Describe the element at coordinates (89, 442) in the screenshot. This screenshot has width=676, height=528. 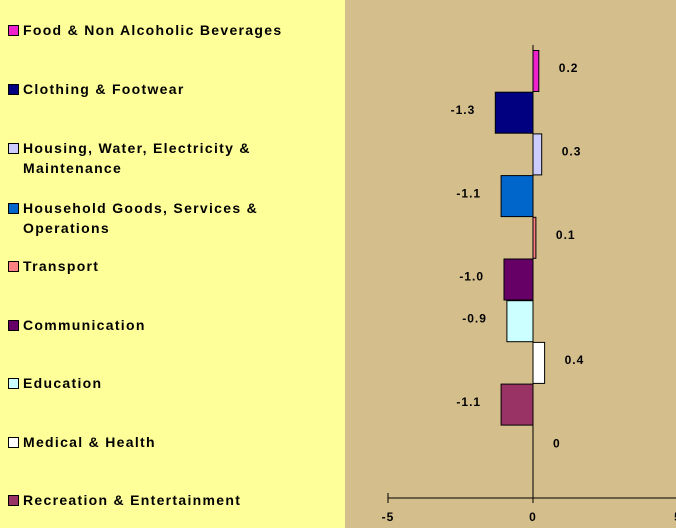
I see `legend-label: Medical & Health` at that location.